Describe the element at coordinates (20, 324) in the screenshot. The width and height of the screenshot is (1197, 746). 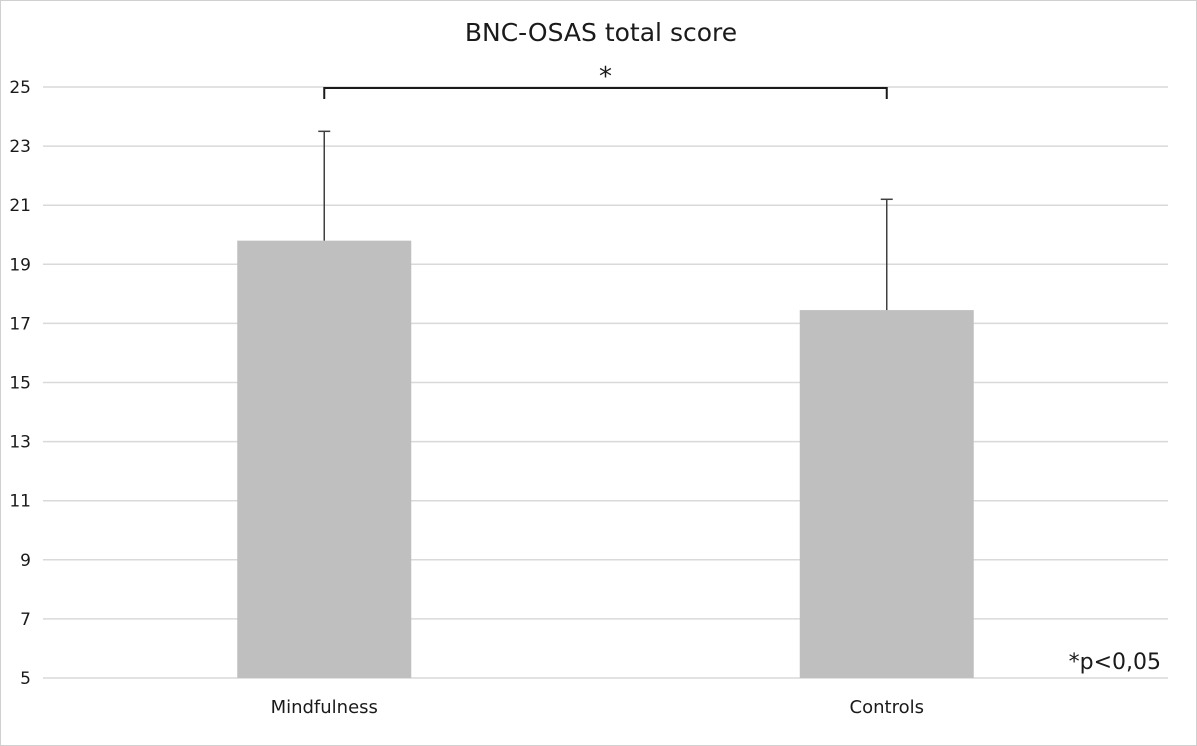
I see `y-tick-label: 17` at that location.